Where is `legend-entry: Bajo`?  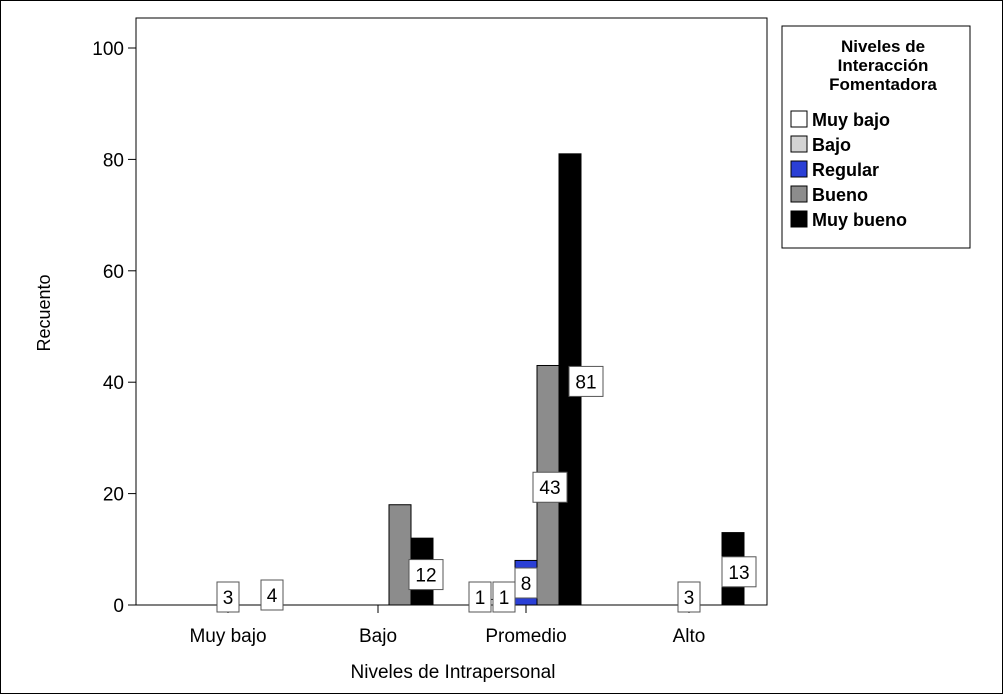 legend-entry: Bajo is located at coordinates (831, 145).